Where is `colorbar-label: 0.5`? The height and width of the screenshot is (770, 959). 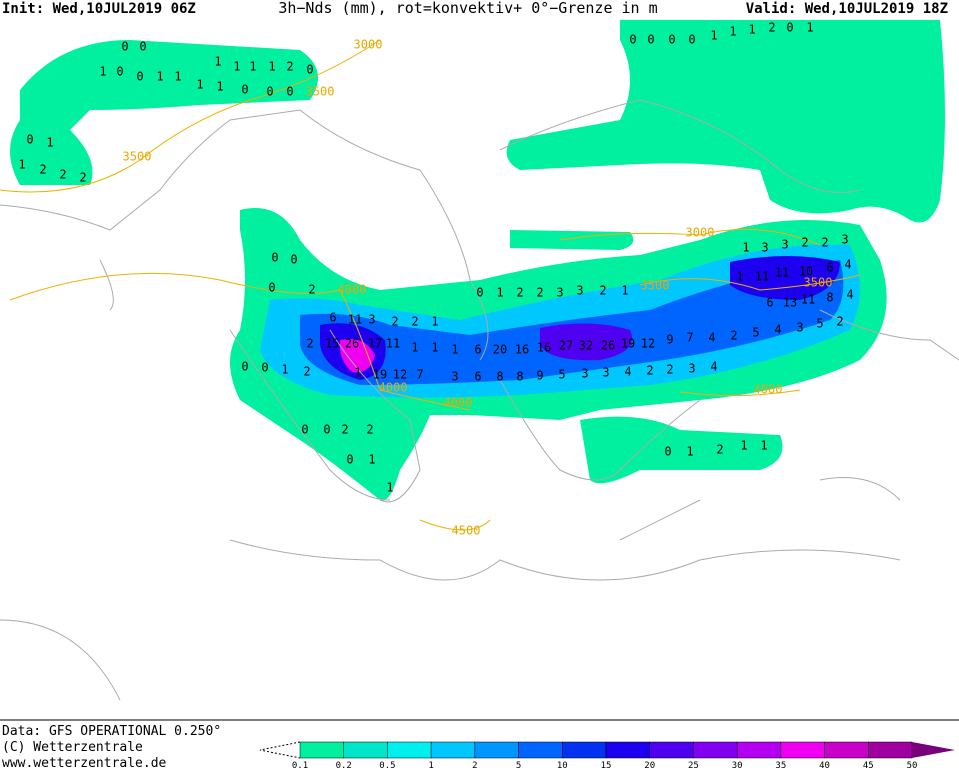
colorbar-label: 0.5 is located at coordinates (387, 765).